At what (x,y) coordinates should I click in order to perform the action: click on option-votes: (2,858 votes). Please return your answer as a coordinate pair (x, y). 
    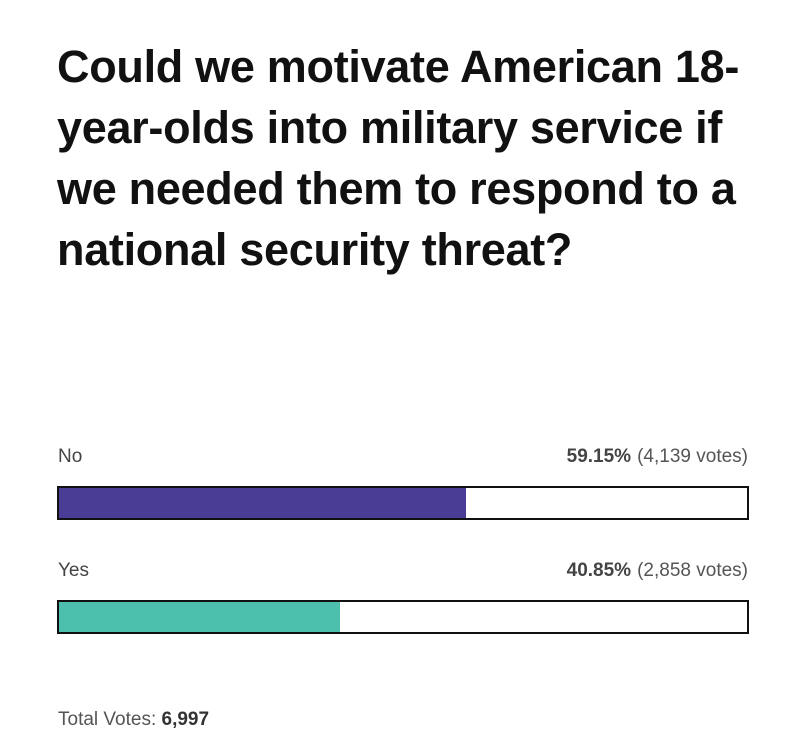
    Looking at the image, I should click on (692, 570).